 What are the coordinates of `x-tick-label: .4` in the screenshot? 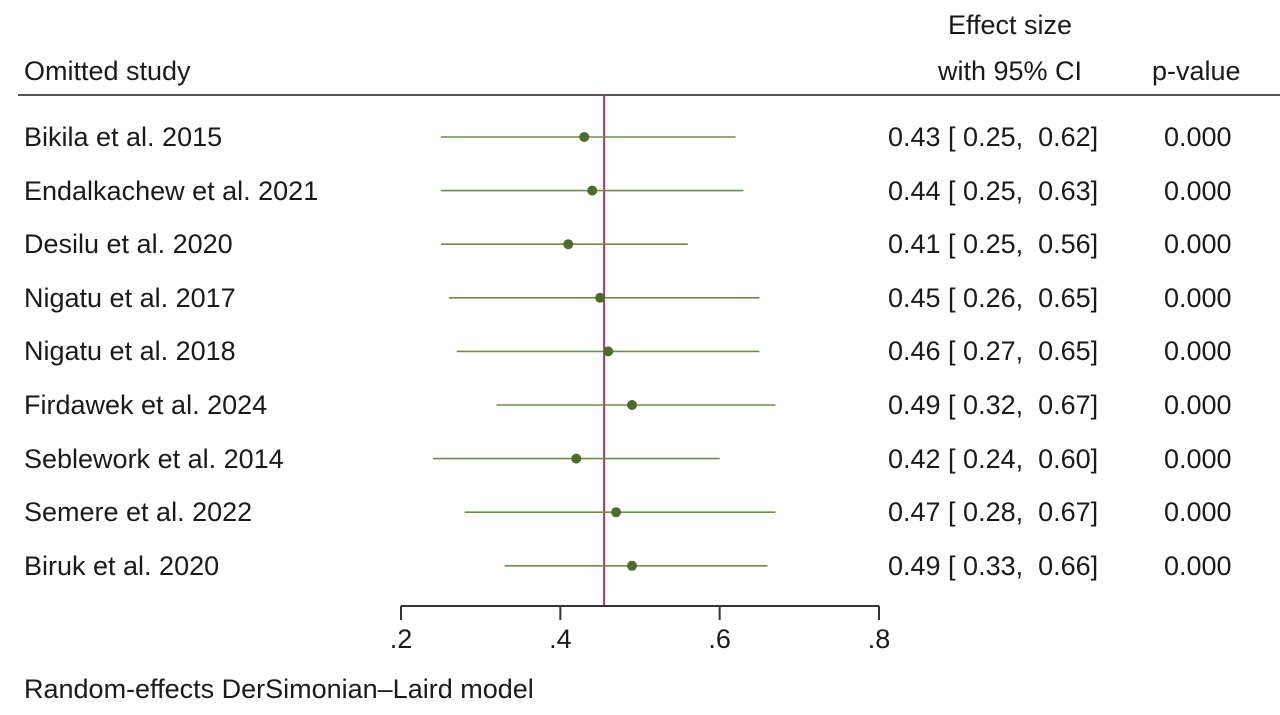 It's located at (560, 639).